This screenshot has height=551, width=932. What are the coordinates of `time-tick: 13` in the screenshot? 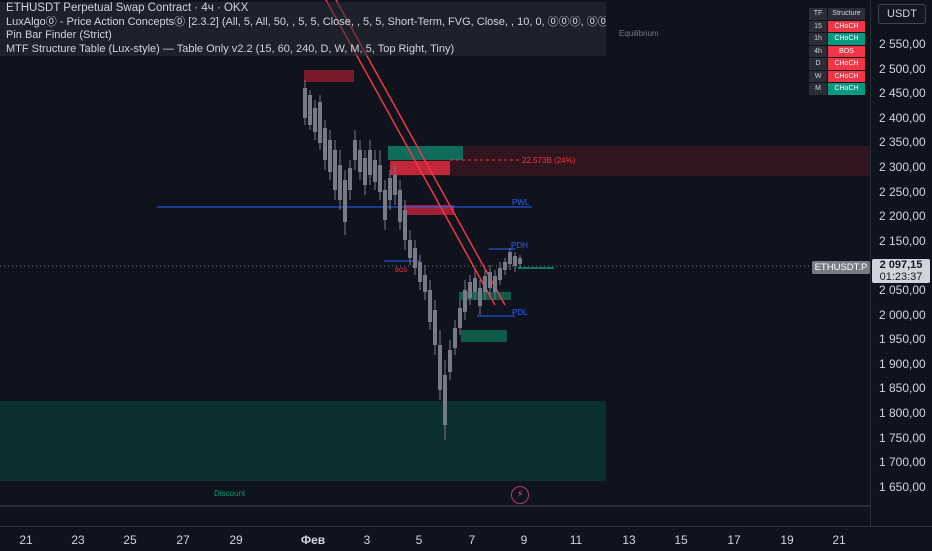 It's located at (629, 540).